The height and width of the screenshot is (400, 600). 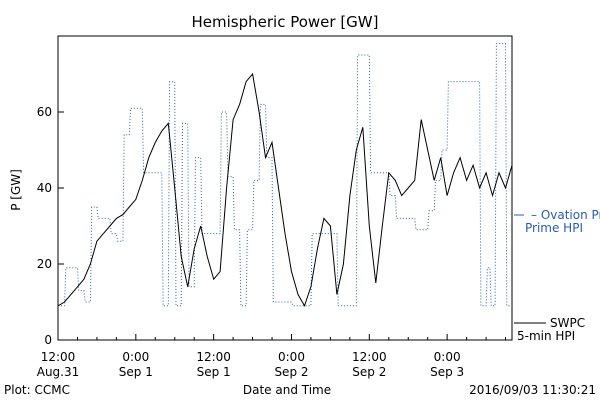 I want to click on footer-plot-credit: Plot: CCMC, so click(x=37, y=390).